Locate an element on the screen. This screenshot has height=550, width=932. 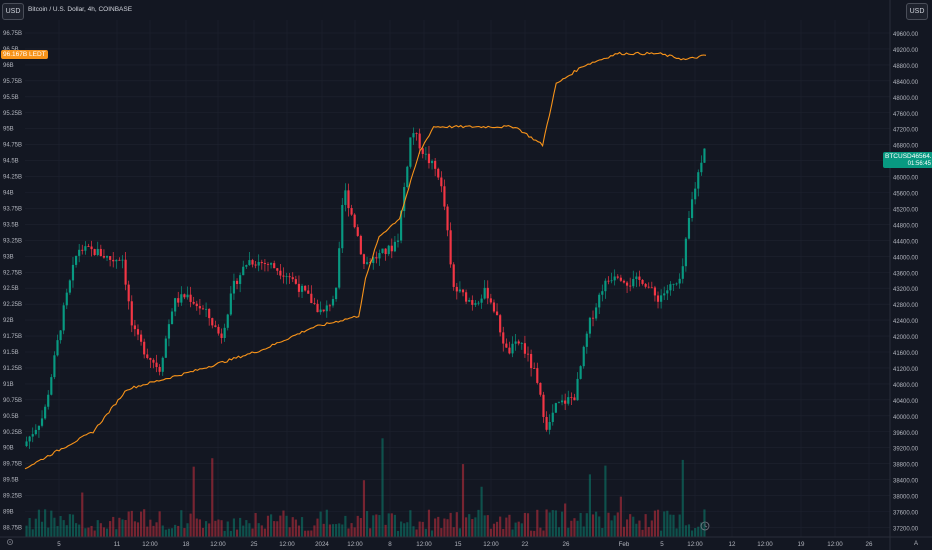
right-axis-tick-label: 44000.00 is located at coordinates (906, 258).